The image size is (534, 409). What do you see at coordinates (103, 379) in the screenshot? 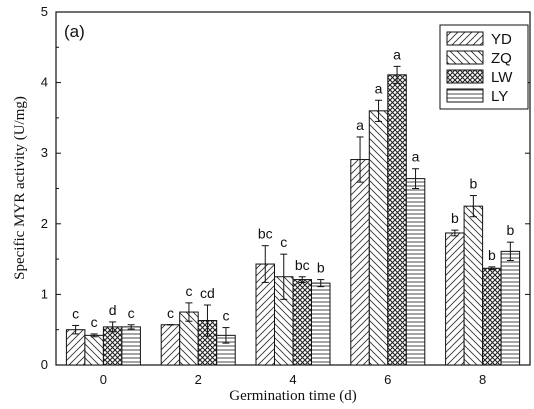
I see `x-tick-label: 0` at bounding box center [103, 379].